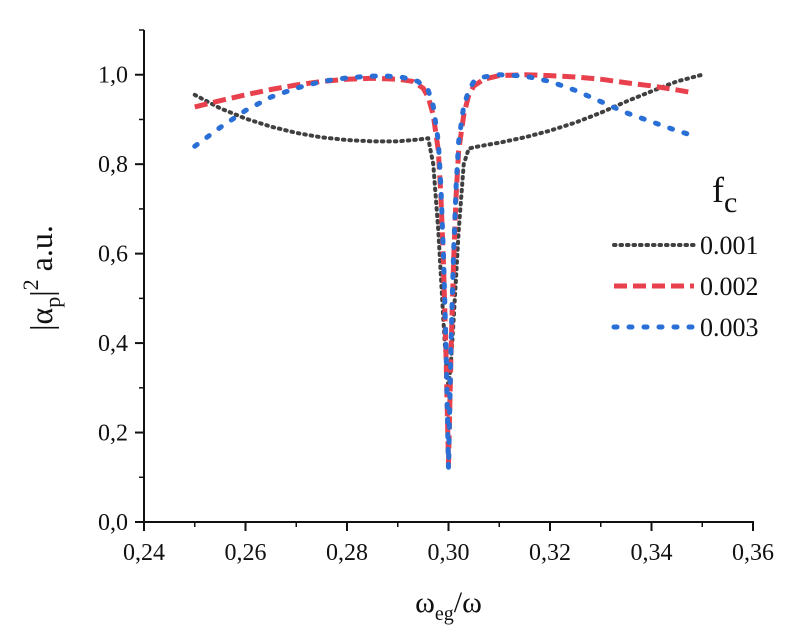  What do you see at coordinates (347, 553) in the screenshot?
I see `x-tick-label: 0,28` at bounding box center [347, 553].